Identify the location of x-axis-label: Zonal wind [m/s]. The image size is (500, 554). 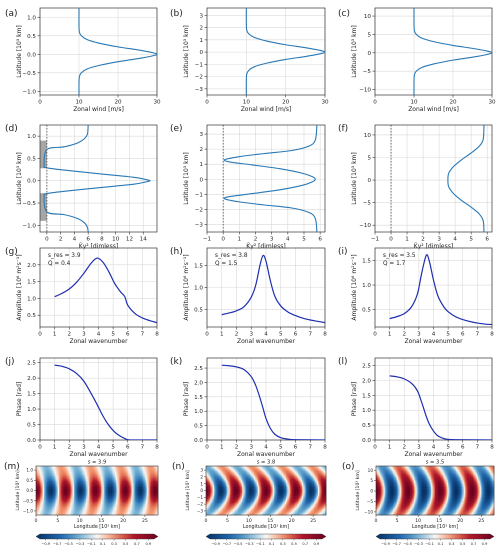
(433, 109).